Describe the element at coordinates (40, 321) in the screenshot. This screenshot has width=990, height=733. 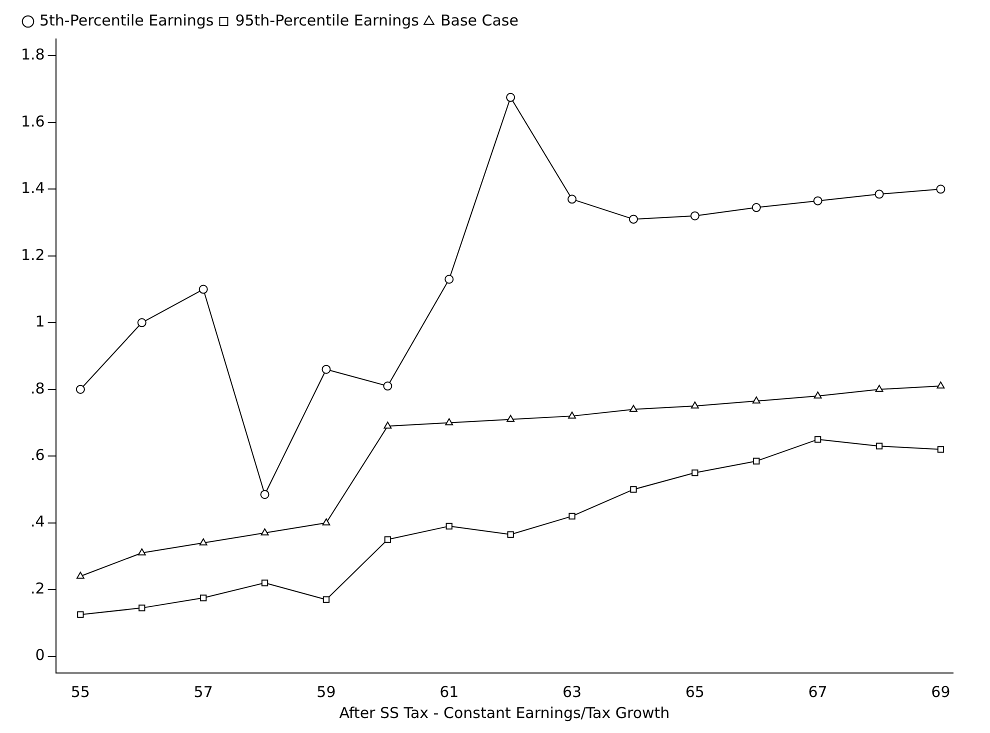
I see `y-tick-label: 1` at that location.